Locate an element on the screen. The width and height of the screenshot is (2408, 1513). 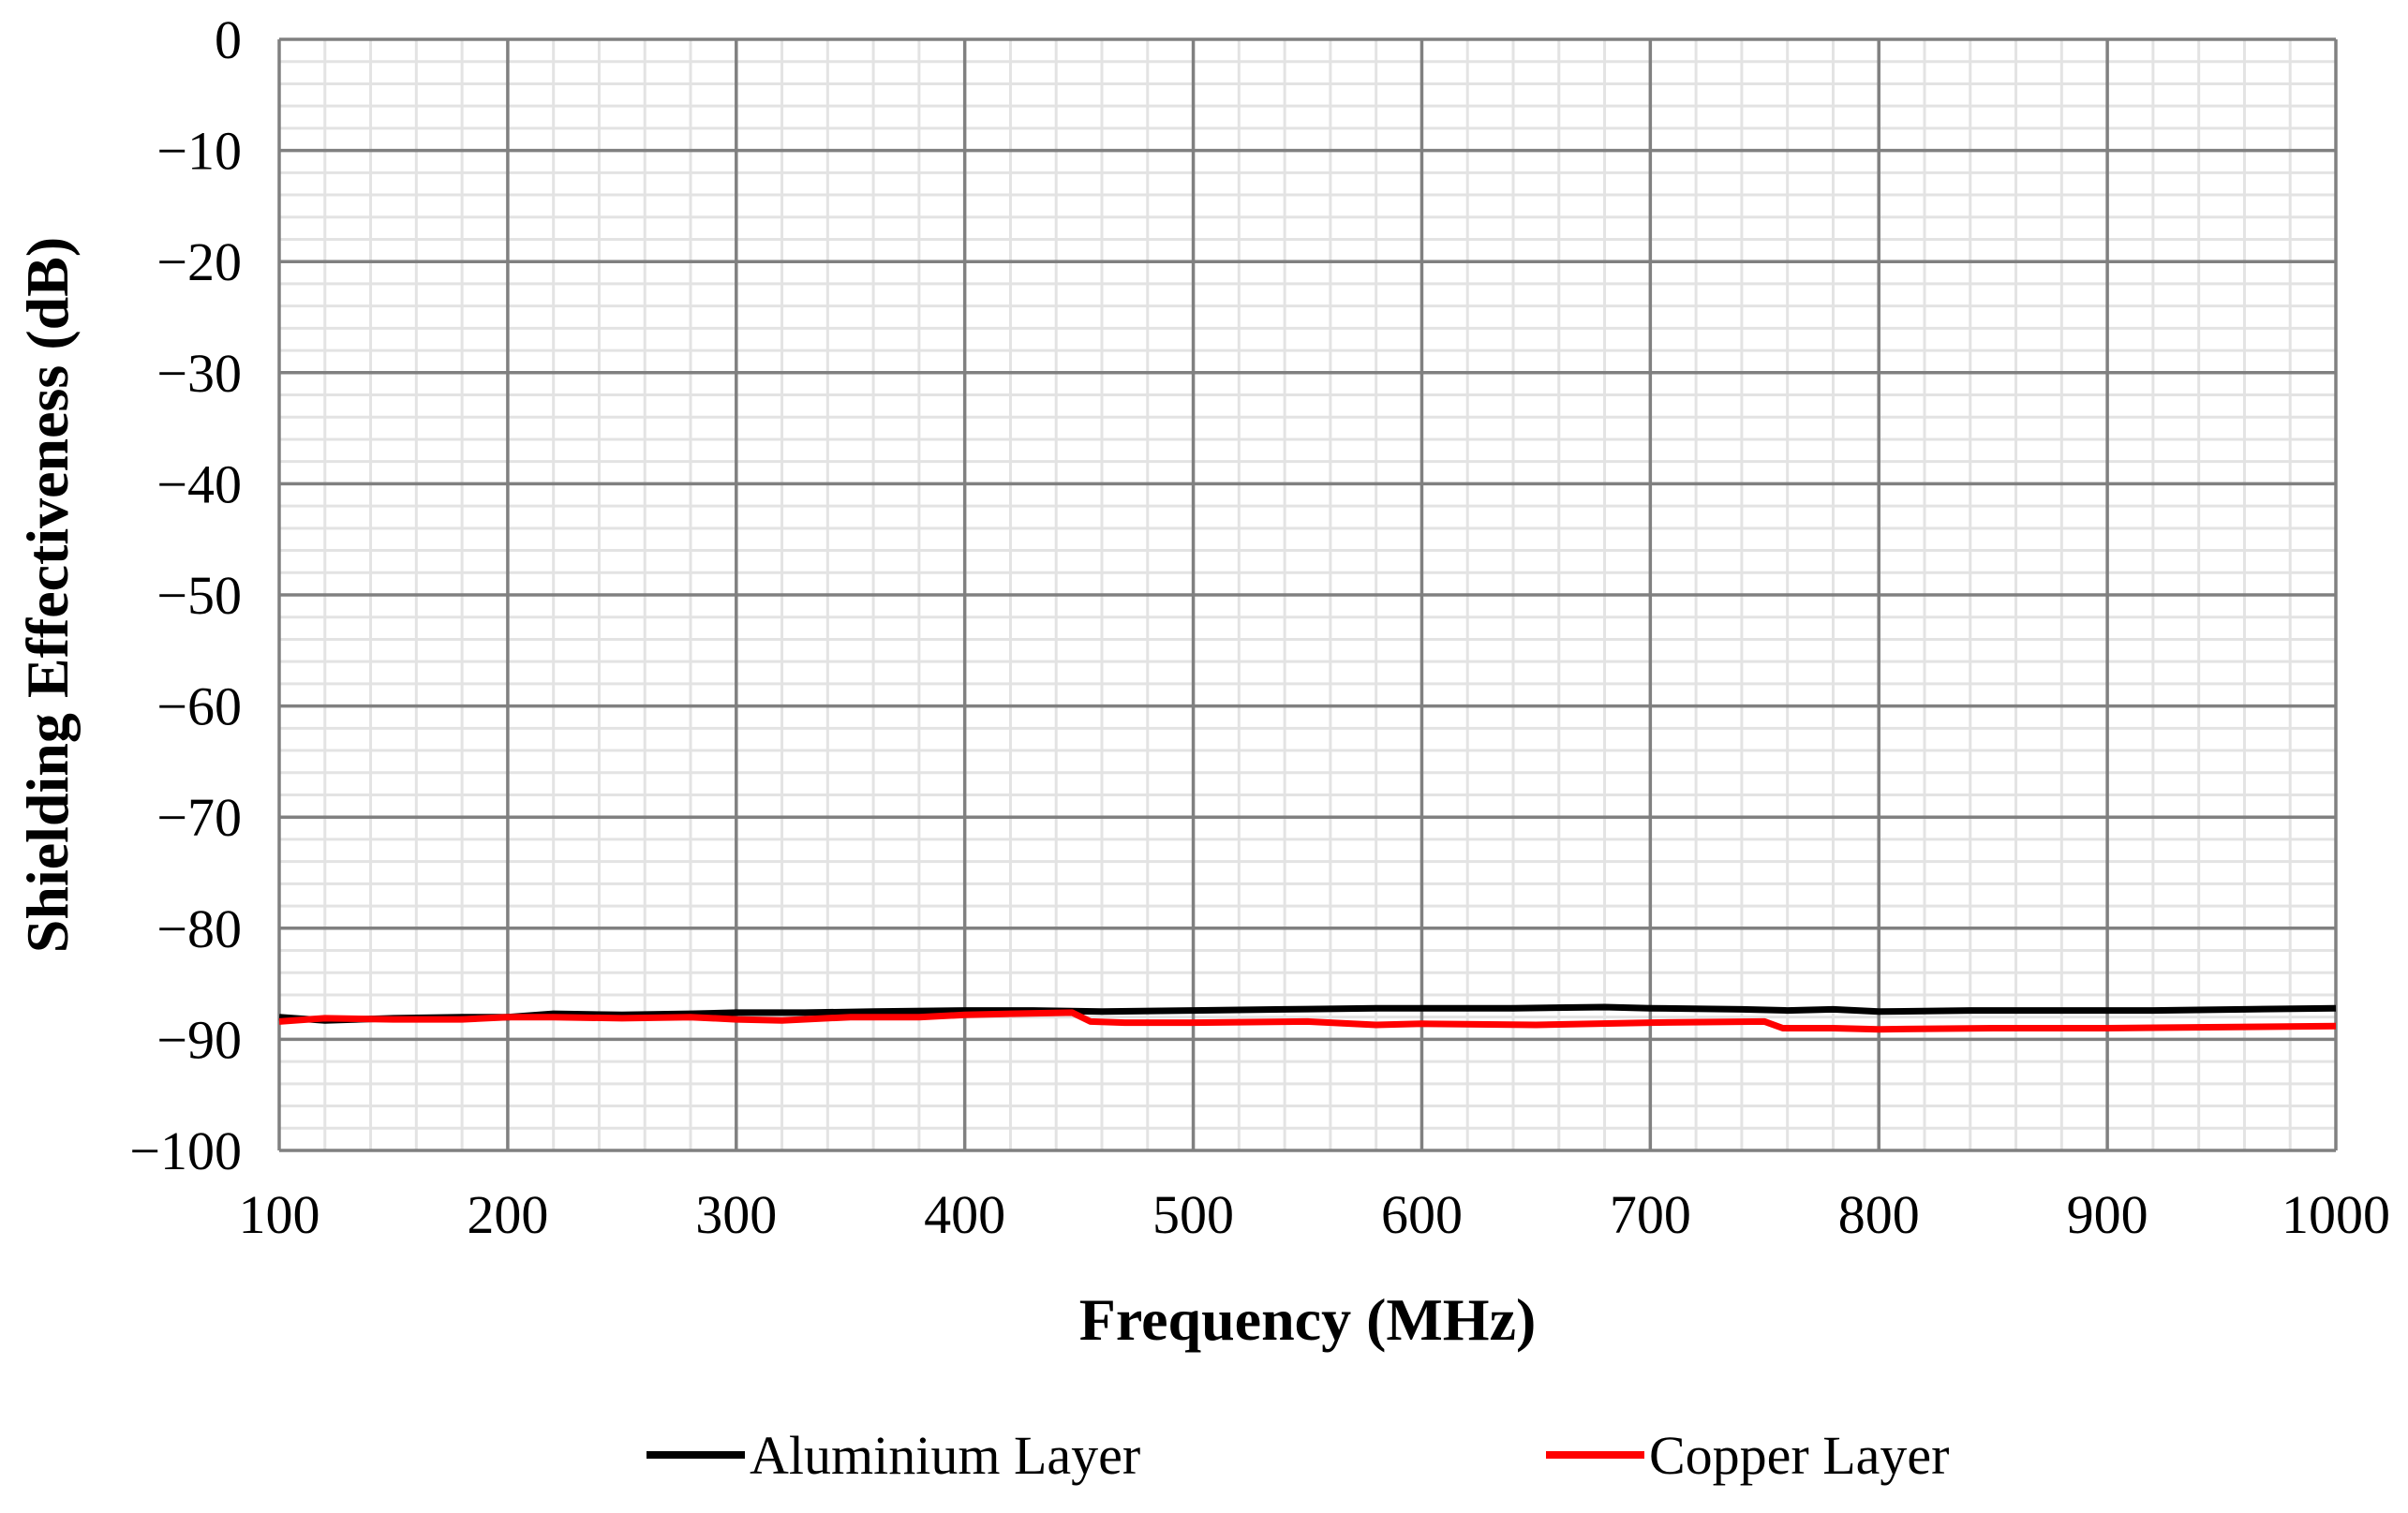
legend-label-1: Aluminium Layer is located at coordinates (945, 1455).